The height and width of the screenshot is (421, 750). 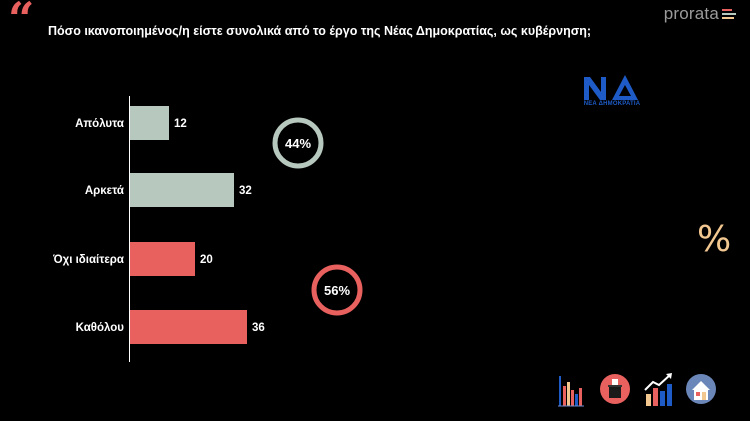 I want to click on bar-chart-icon, so click(x=571, y=391).